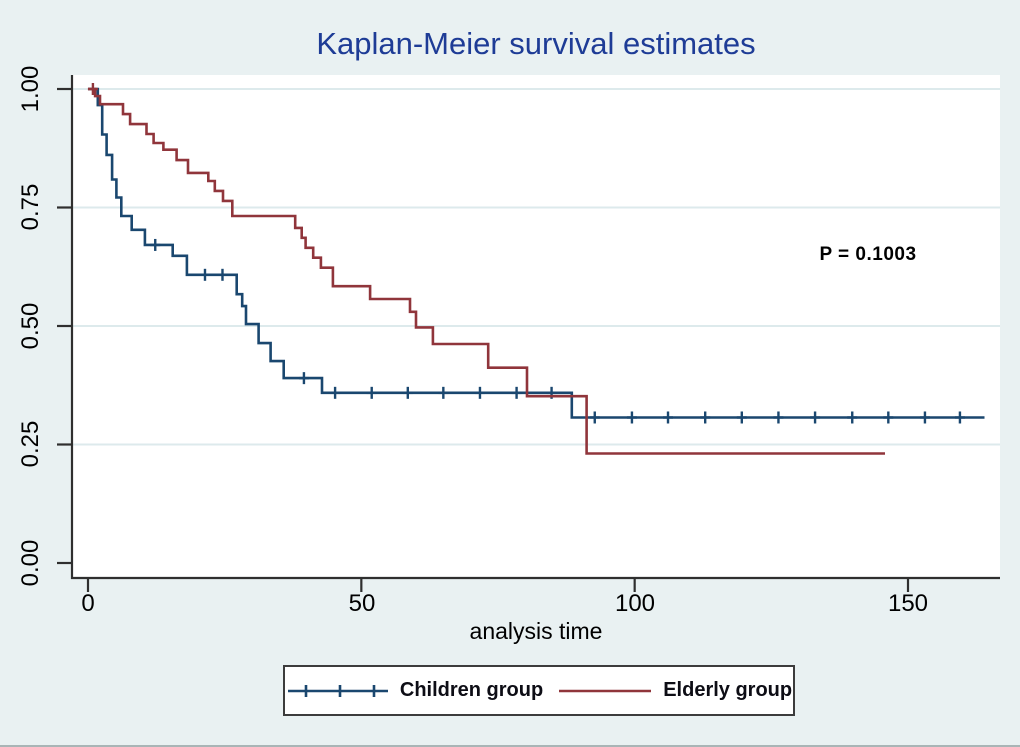 The width and height of the screenshot is (1020, 747). Describe the element at coordinates (471, 690) in the screenshot. I see `legend-label-children: Children group` at that location.